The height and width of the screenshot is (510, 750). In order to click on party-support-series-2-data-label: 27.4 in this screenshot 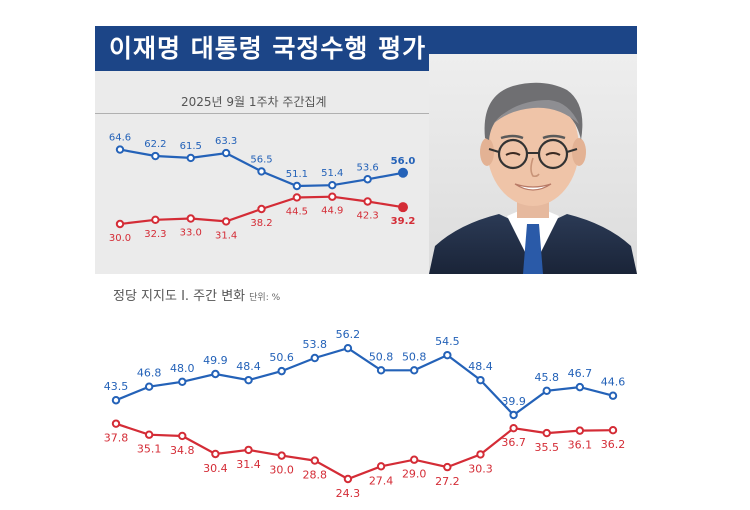, I will do `click(381, 480)`.